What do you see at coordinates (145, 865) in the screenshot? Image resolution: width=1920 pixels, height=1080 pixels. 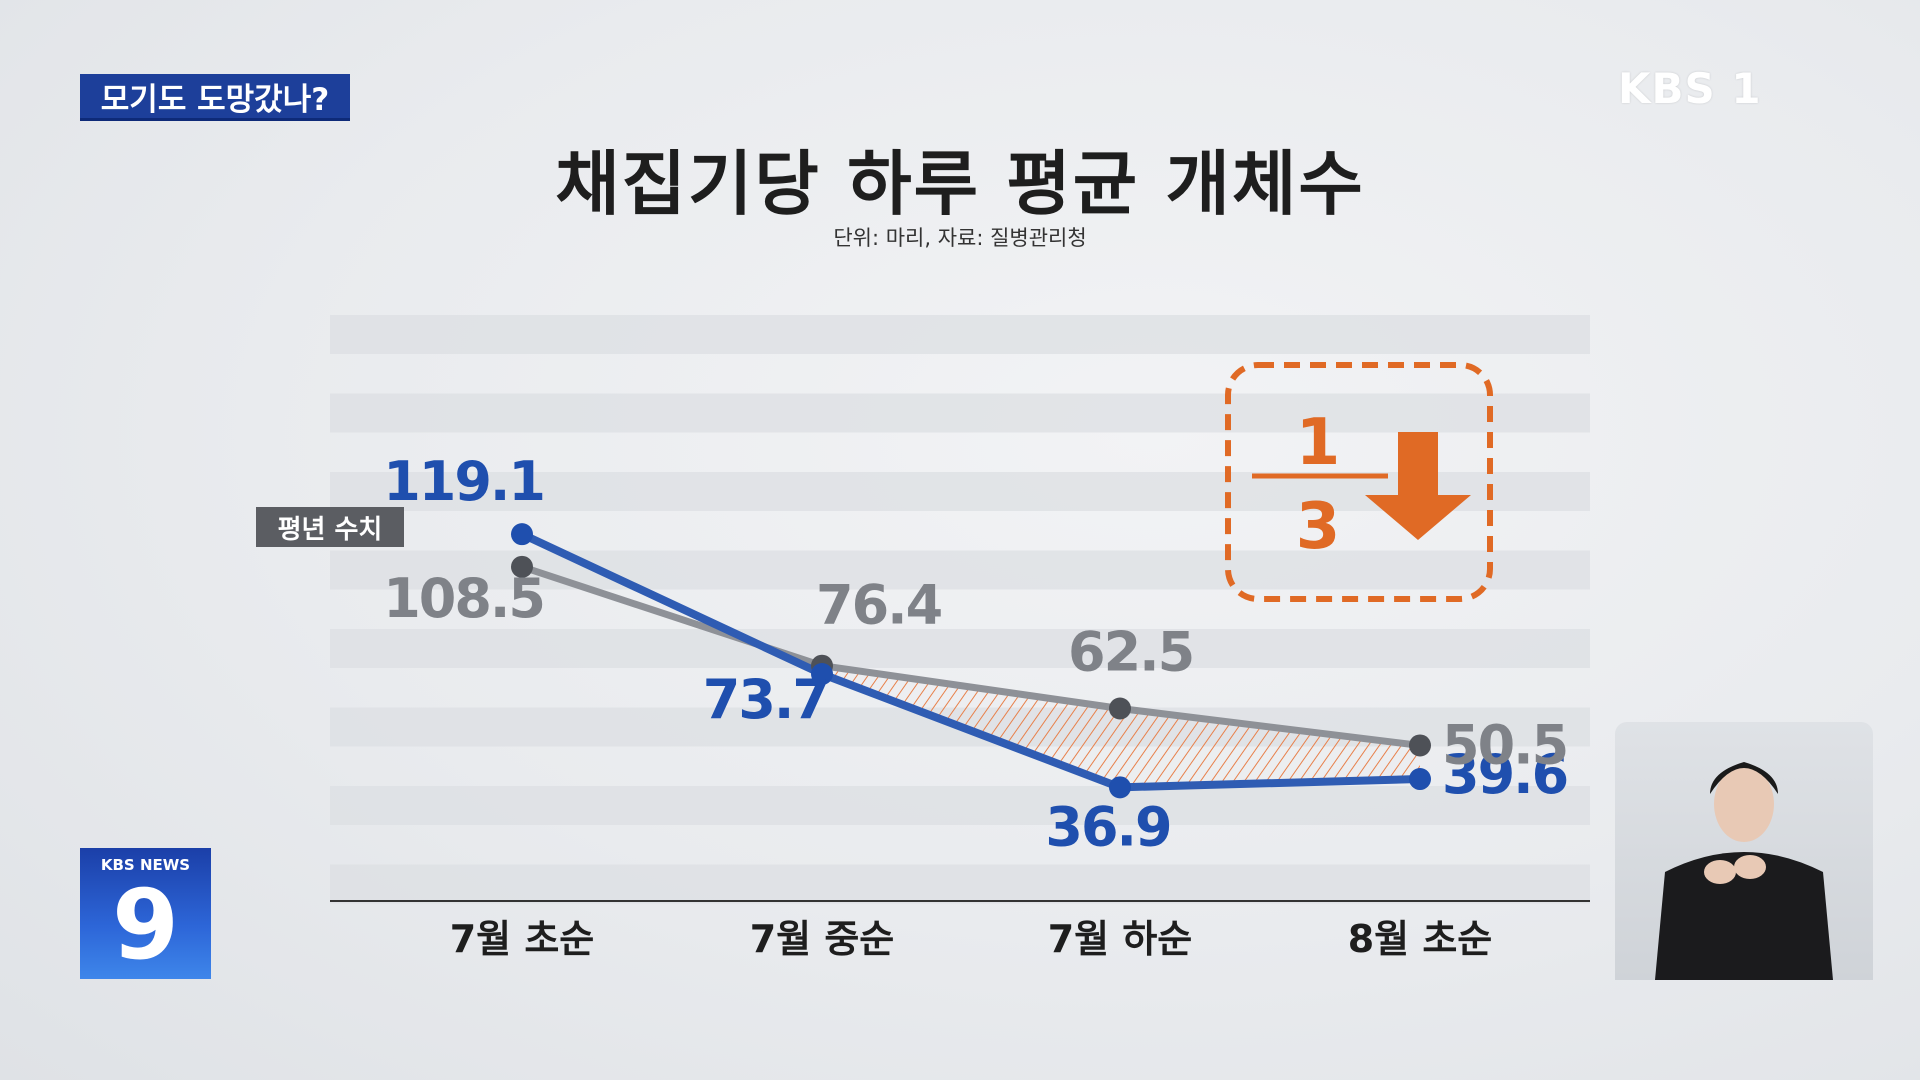 I see `news-logo-small: KBS NEWS` at bounding box center [145, 865].